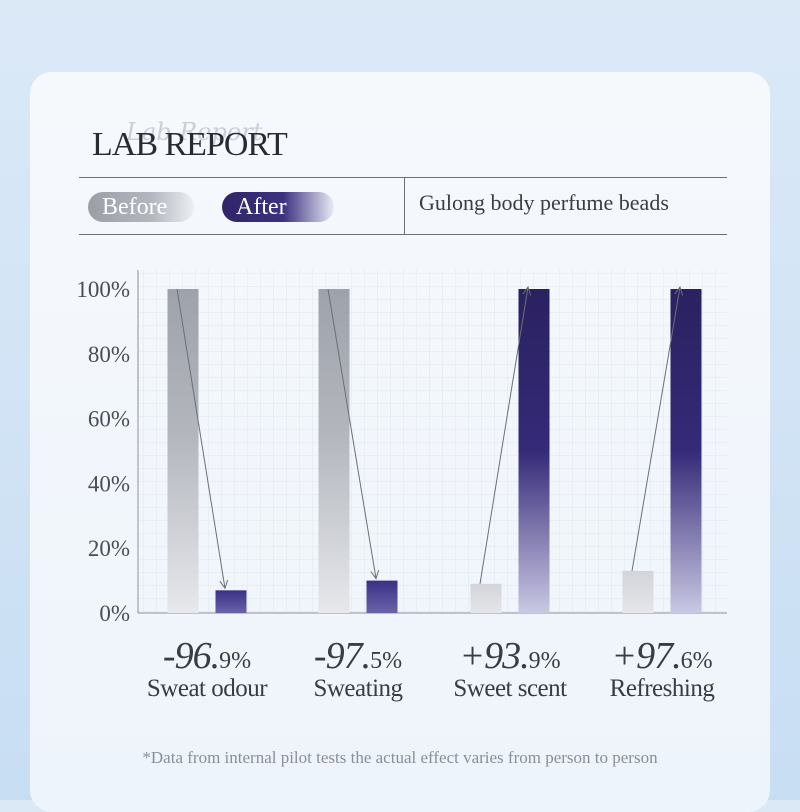 The height and width of the screenshot is (812, 800). I want to click on legend-before: Before, so click(141, 207).